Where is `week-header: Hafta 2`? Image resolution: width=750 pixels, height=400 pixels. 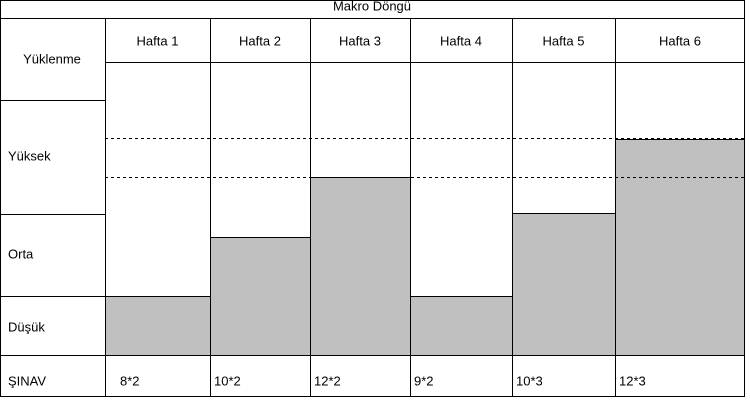 week-header: Hafta 2 is located at coordinates (260, 40).